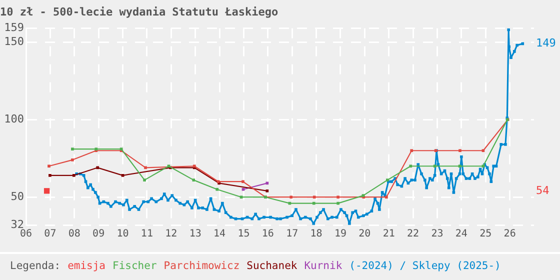  Describe the element at coordinates (171, 234) in the screenshot. I see `x-tick-label: 12` at that location.